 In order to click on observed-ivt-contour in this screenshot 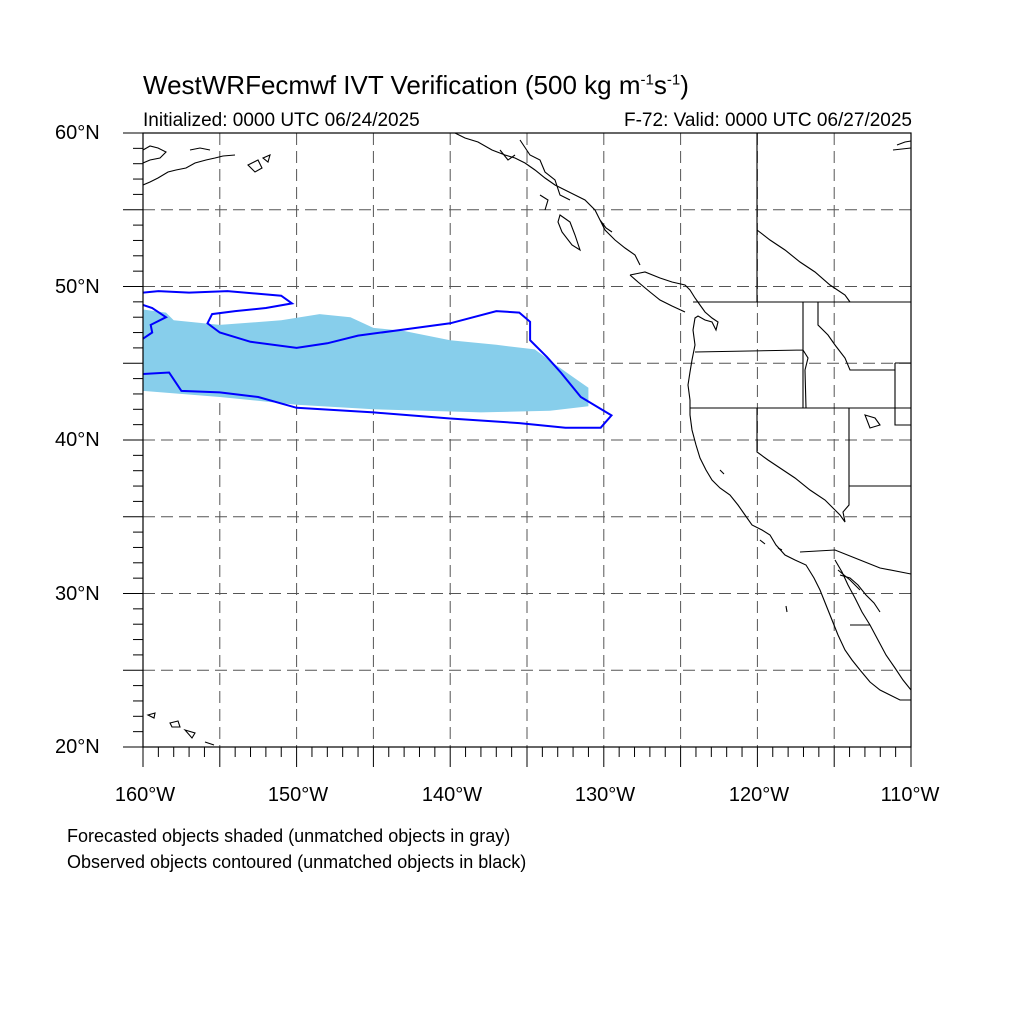, I will do `click(378, 359)`.